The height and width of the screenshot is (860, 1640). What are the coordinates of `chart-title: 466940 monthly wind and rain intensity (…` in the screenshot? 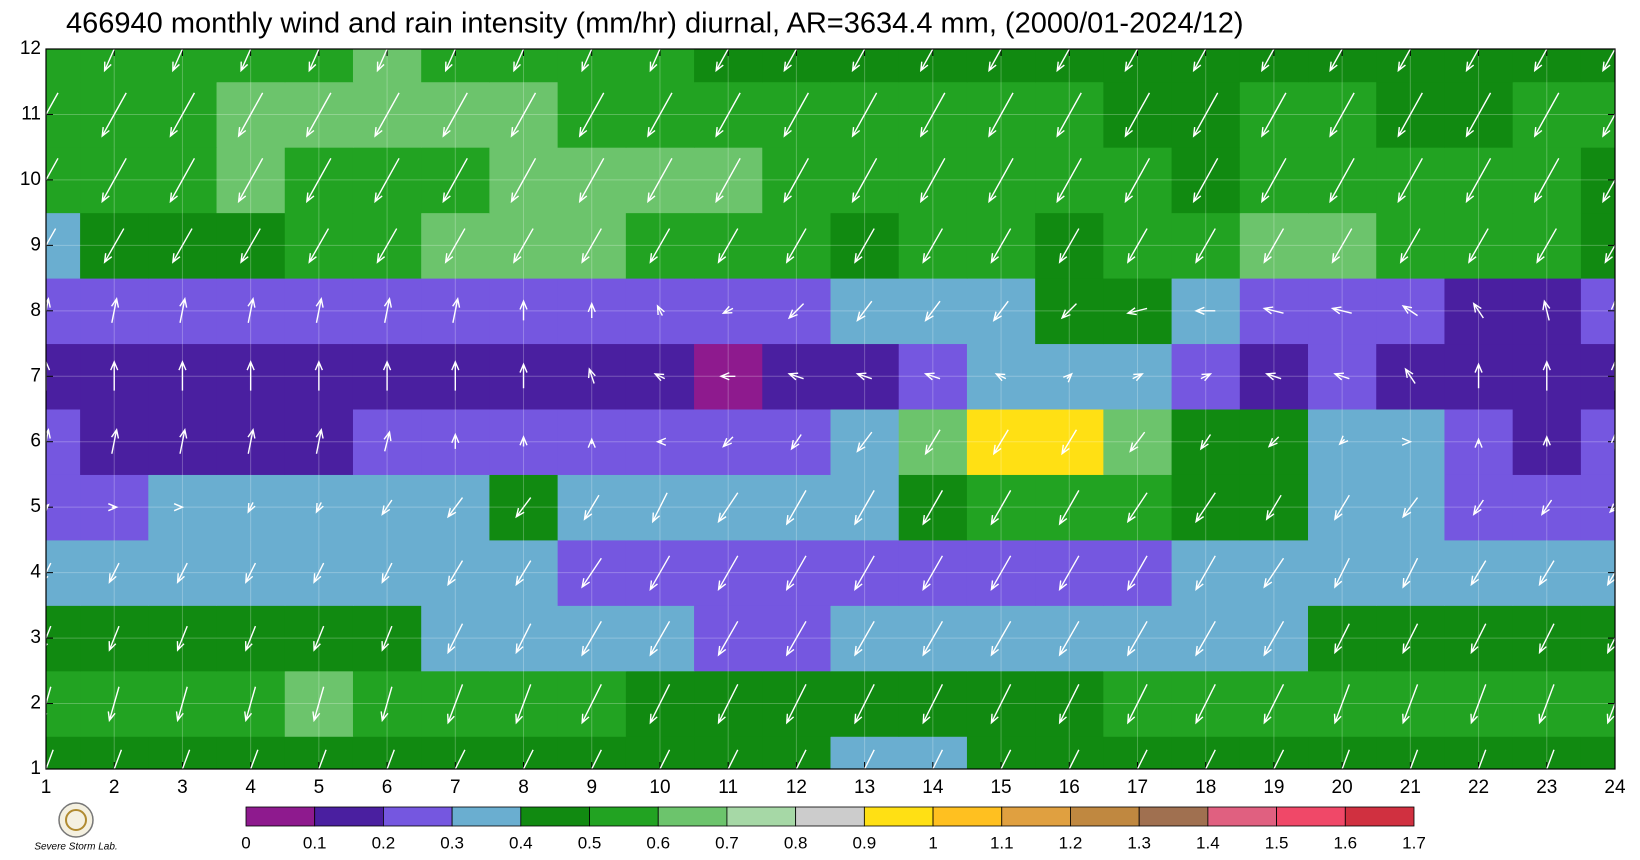 It's located at (655, 24).